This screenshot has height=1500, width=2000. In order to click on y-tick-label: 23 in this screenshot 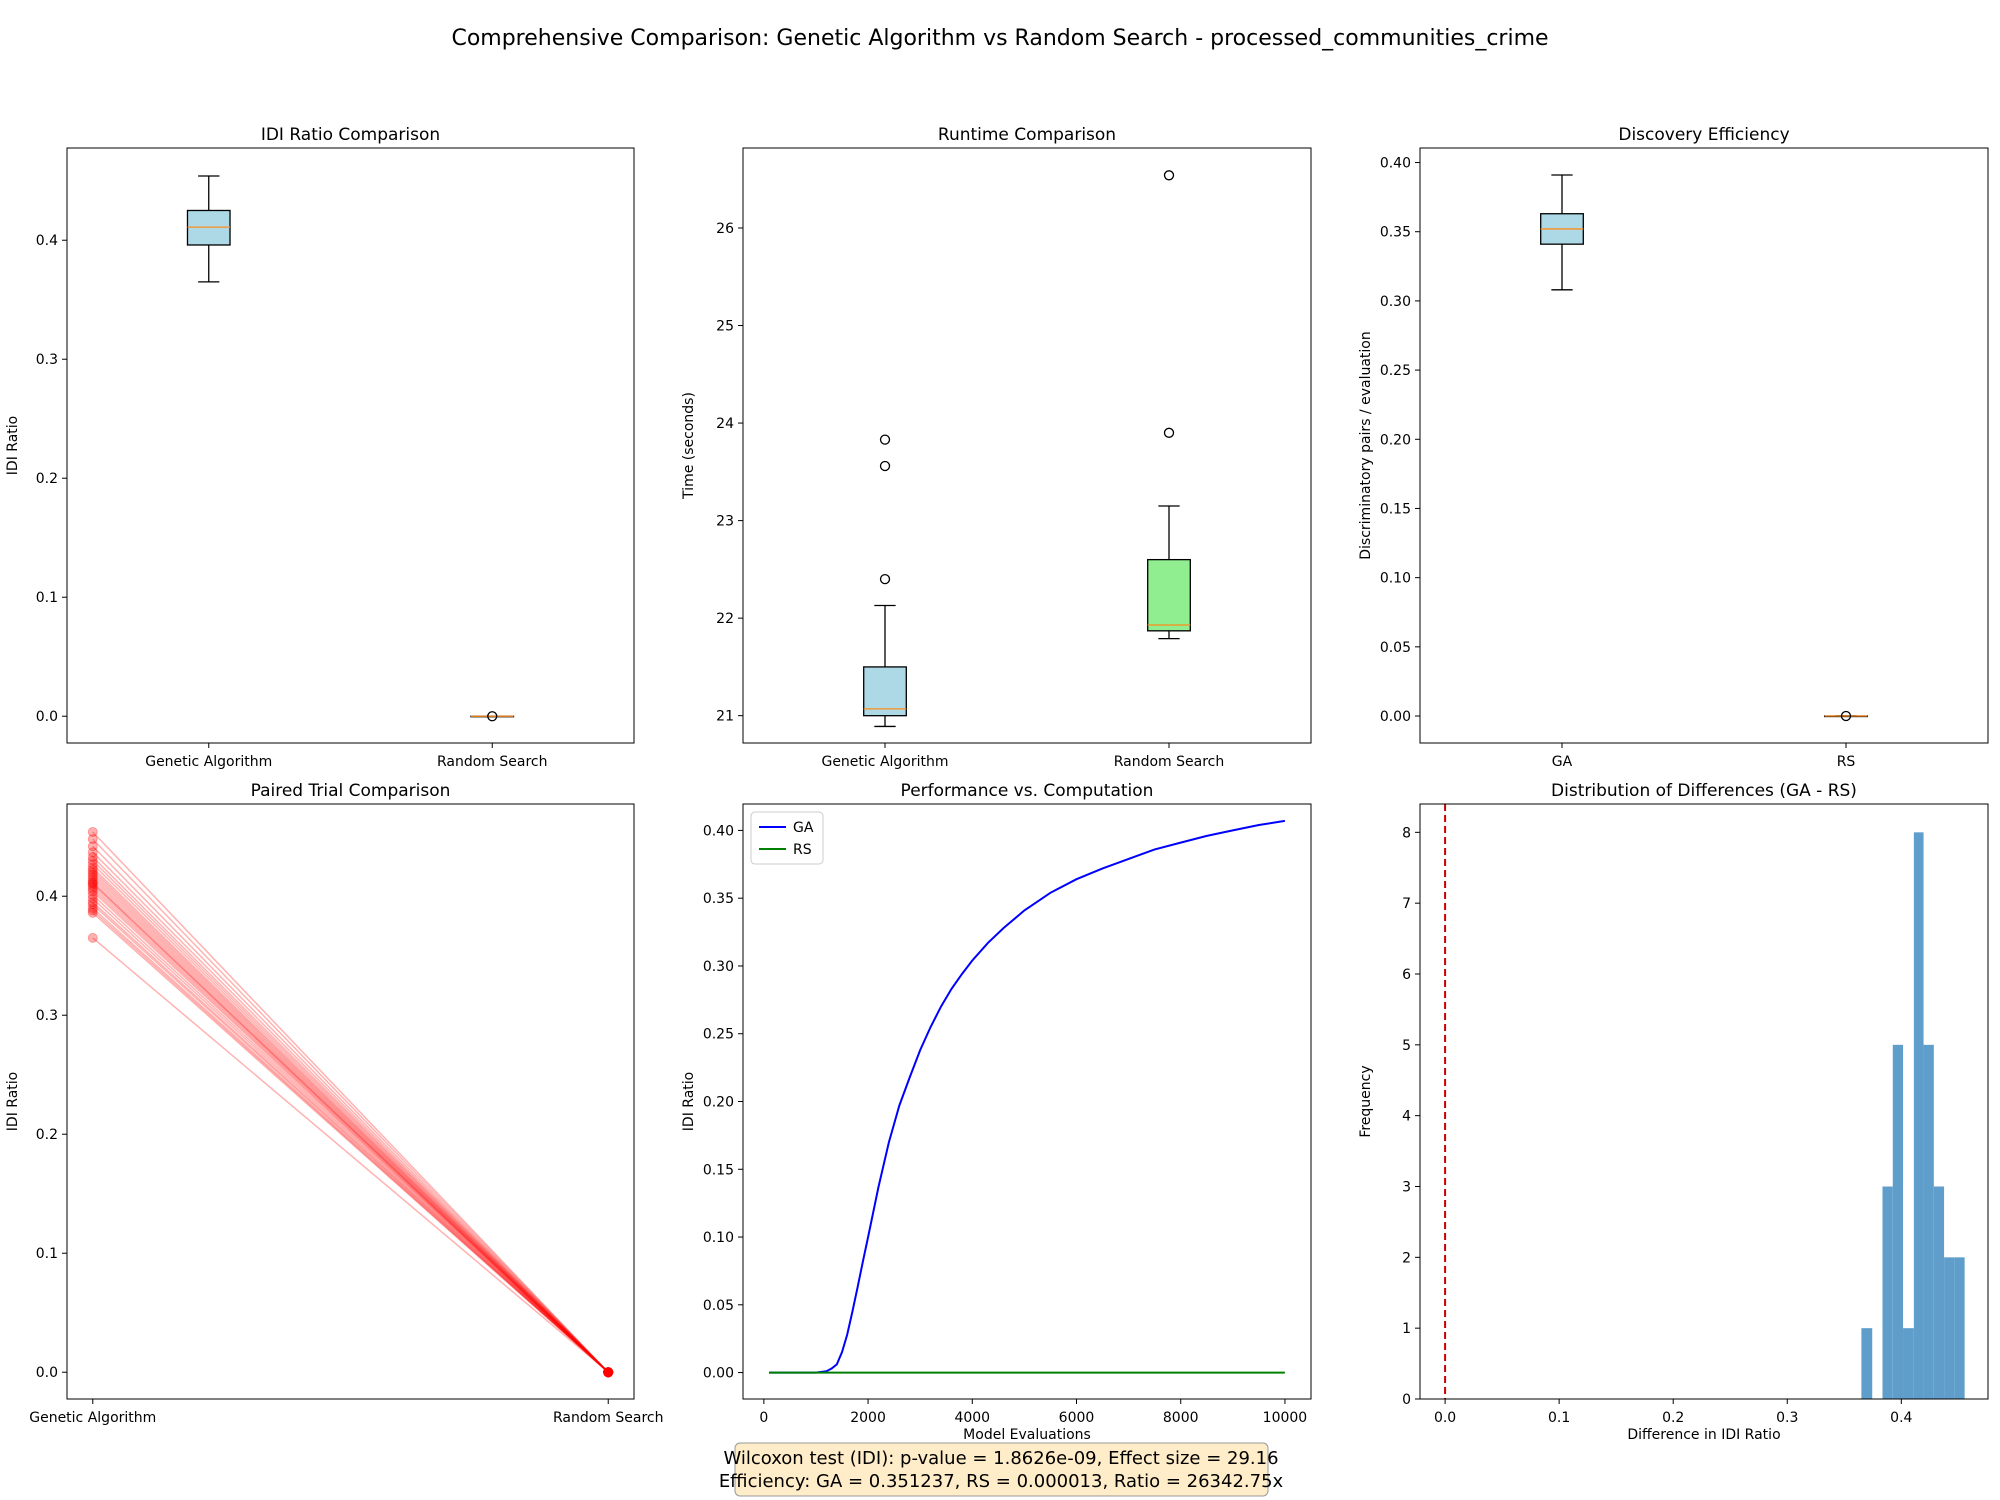, I will do `click(725, 522)`.